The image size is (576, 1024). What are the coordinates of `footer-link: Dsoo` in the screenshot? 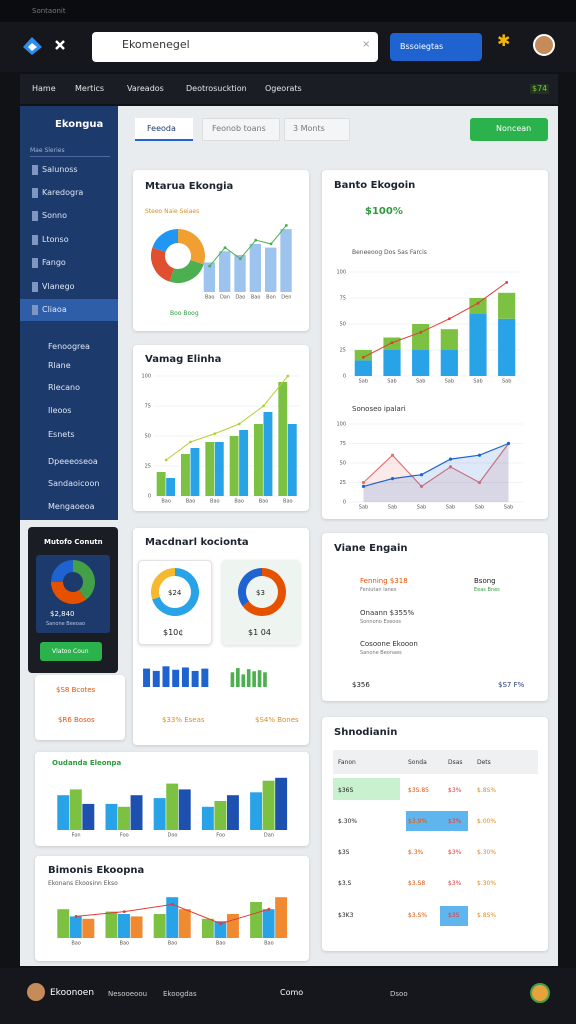 It's located at (399, 994).